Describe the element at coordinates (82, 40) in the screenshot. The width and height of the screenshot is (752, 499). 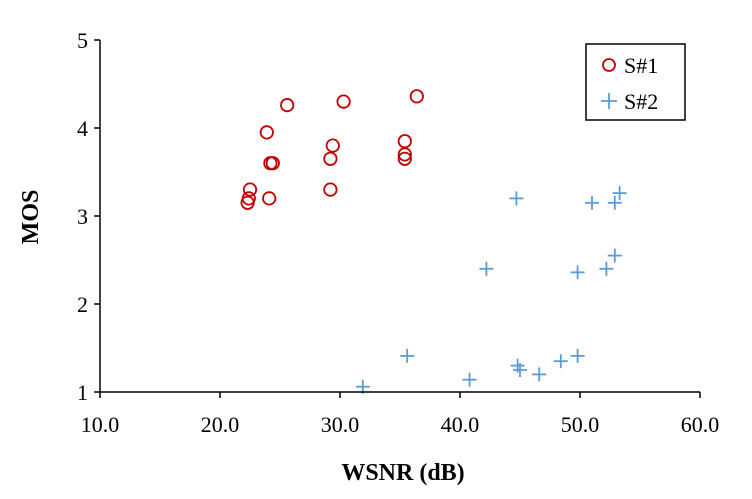
I see `y-tick-label: 5` at that location.